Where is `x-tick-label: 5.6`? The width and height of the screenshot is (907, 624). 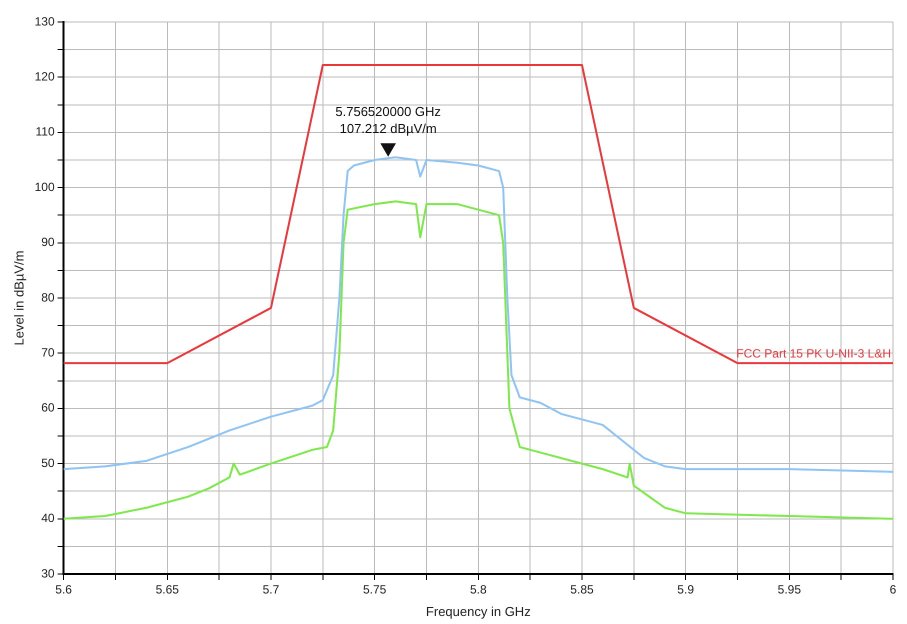
x-tick-label: 5.6 is located at coordinates (63, 589).